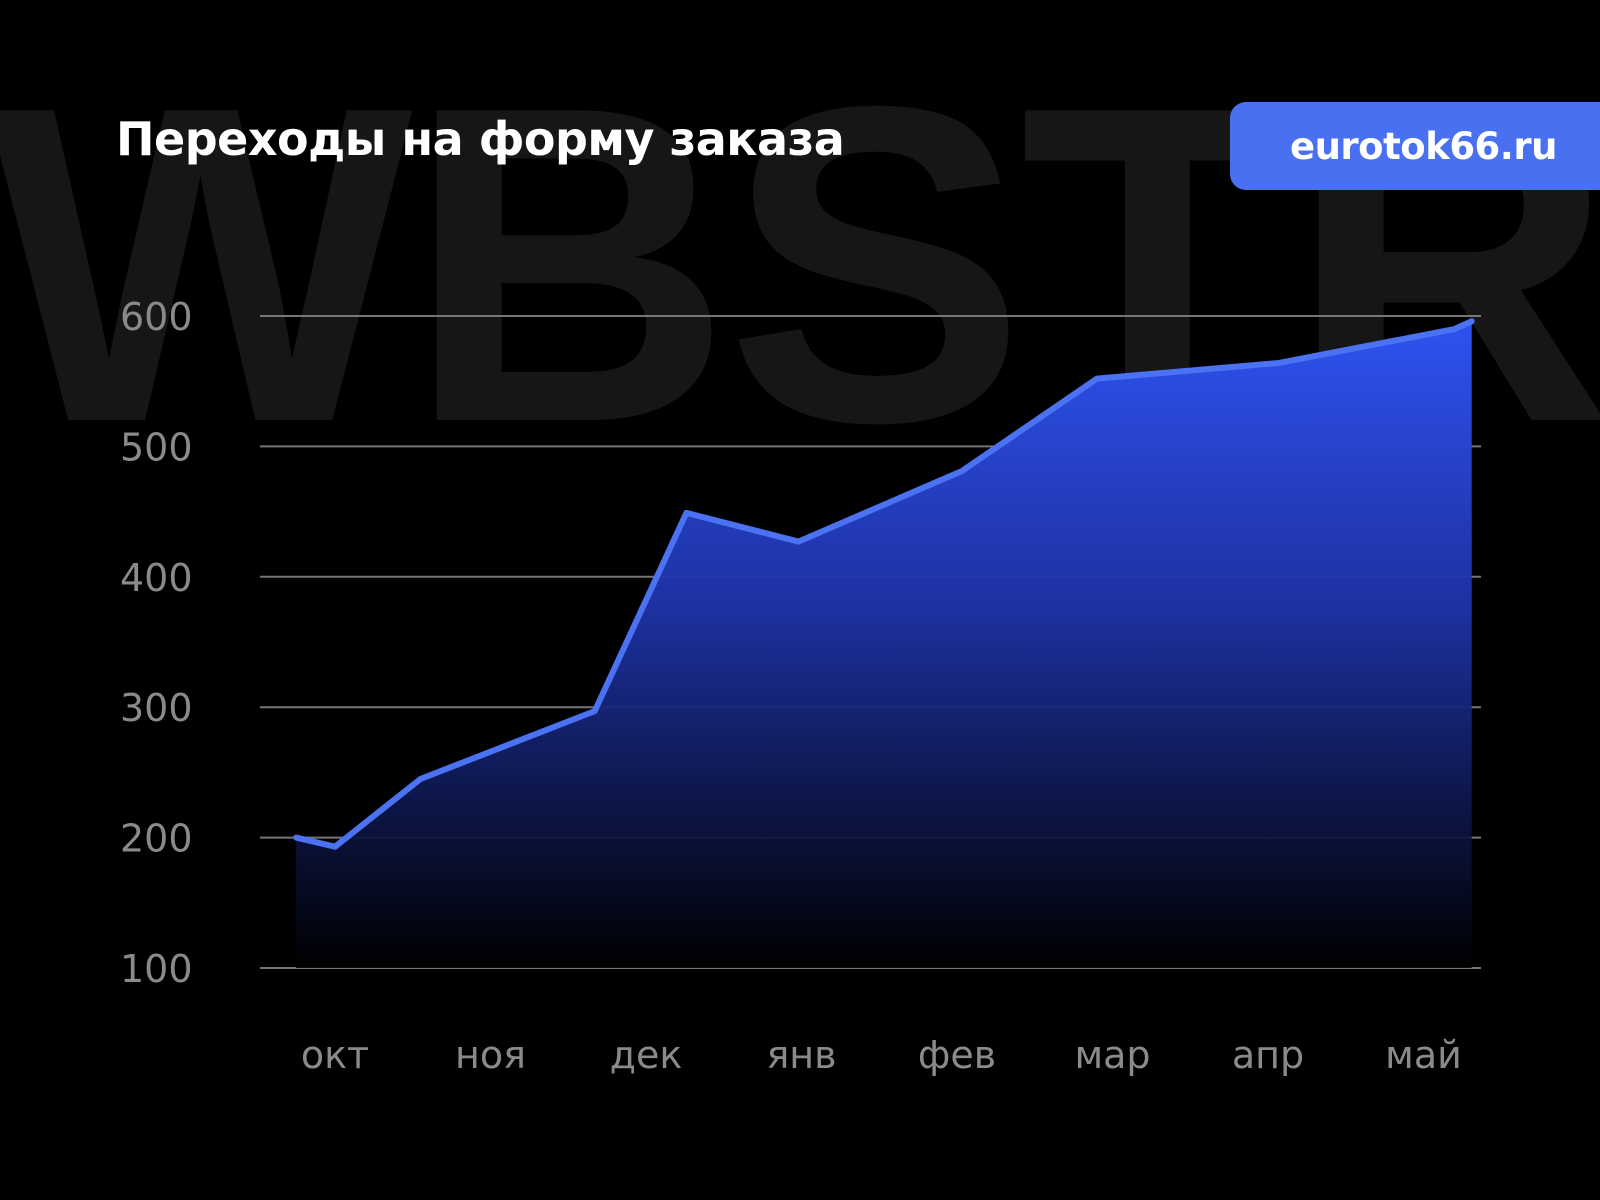 The width and height of the screenshot is (1600, 1200). What do you see at coordinates (156, 839) in the screenshot?
I see `y-tick-label-200: 200` at bounding box center [156, 839].